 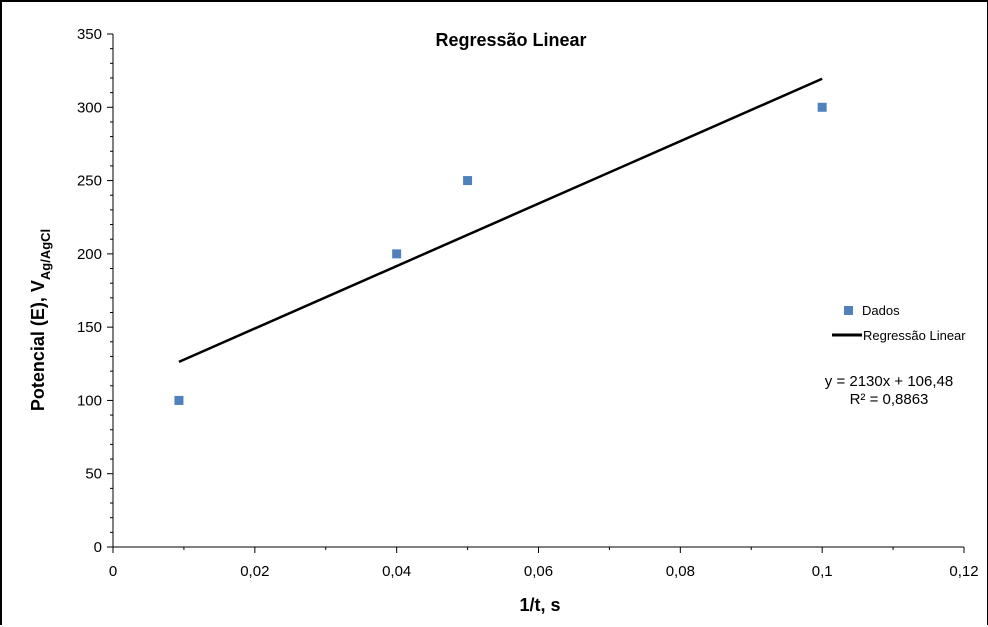 What do you see at coordinates (539, 605) in the screenshot?
I see `x-axis-title: 1/t, s` at bounding box center [539, 605].